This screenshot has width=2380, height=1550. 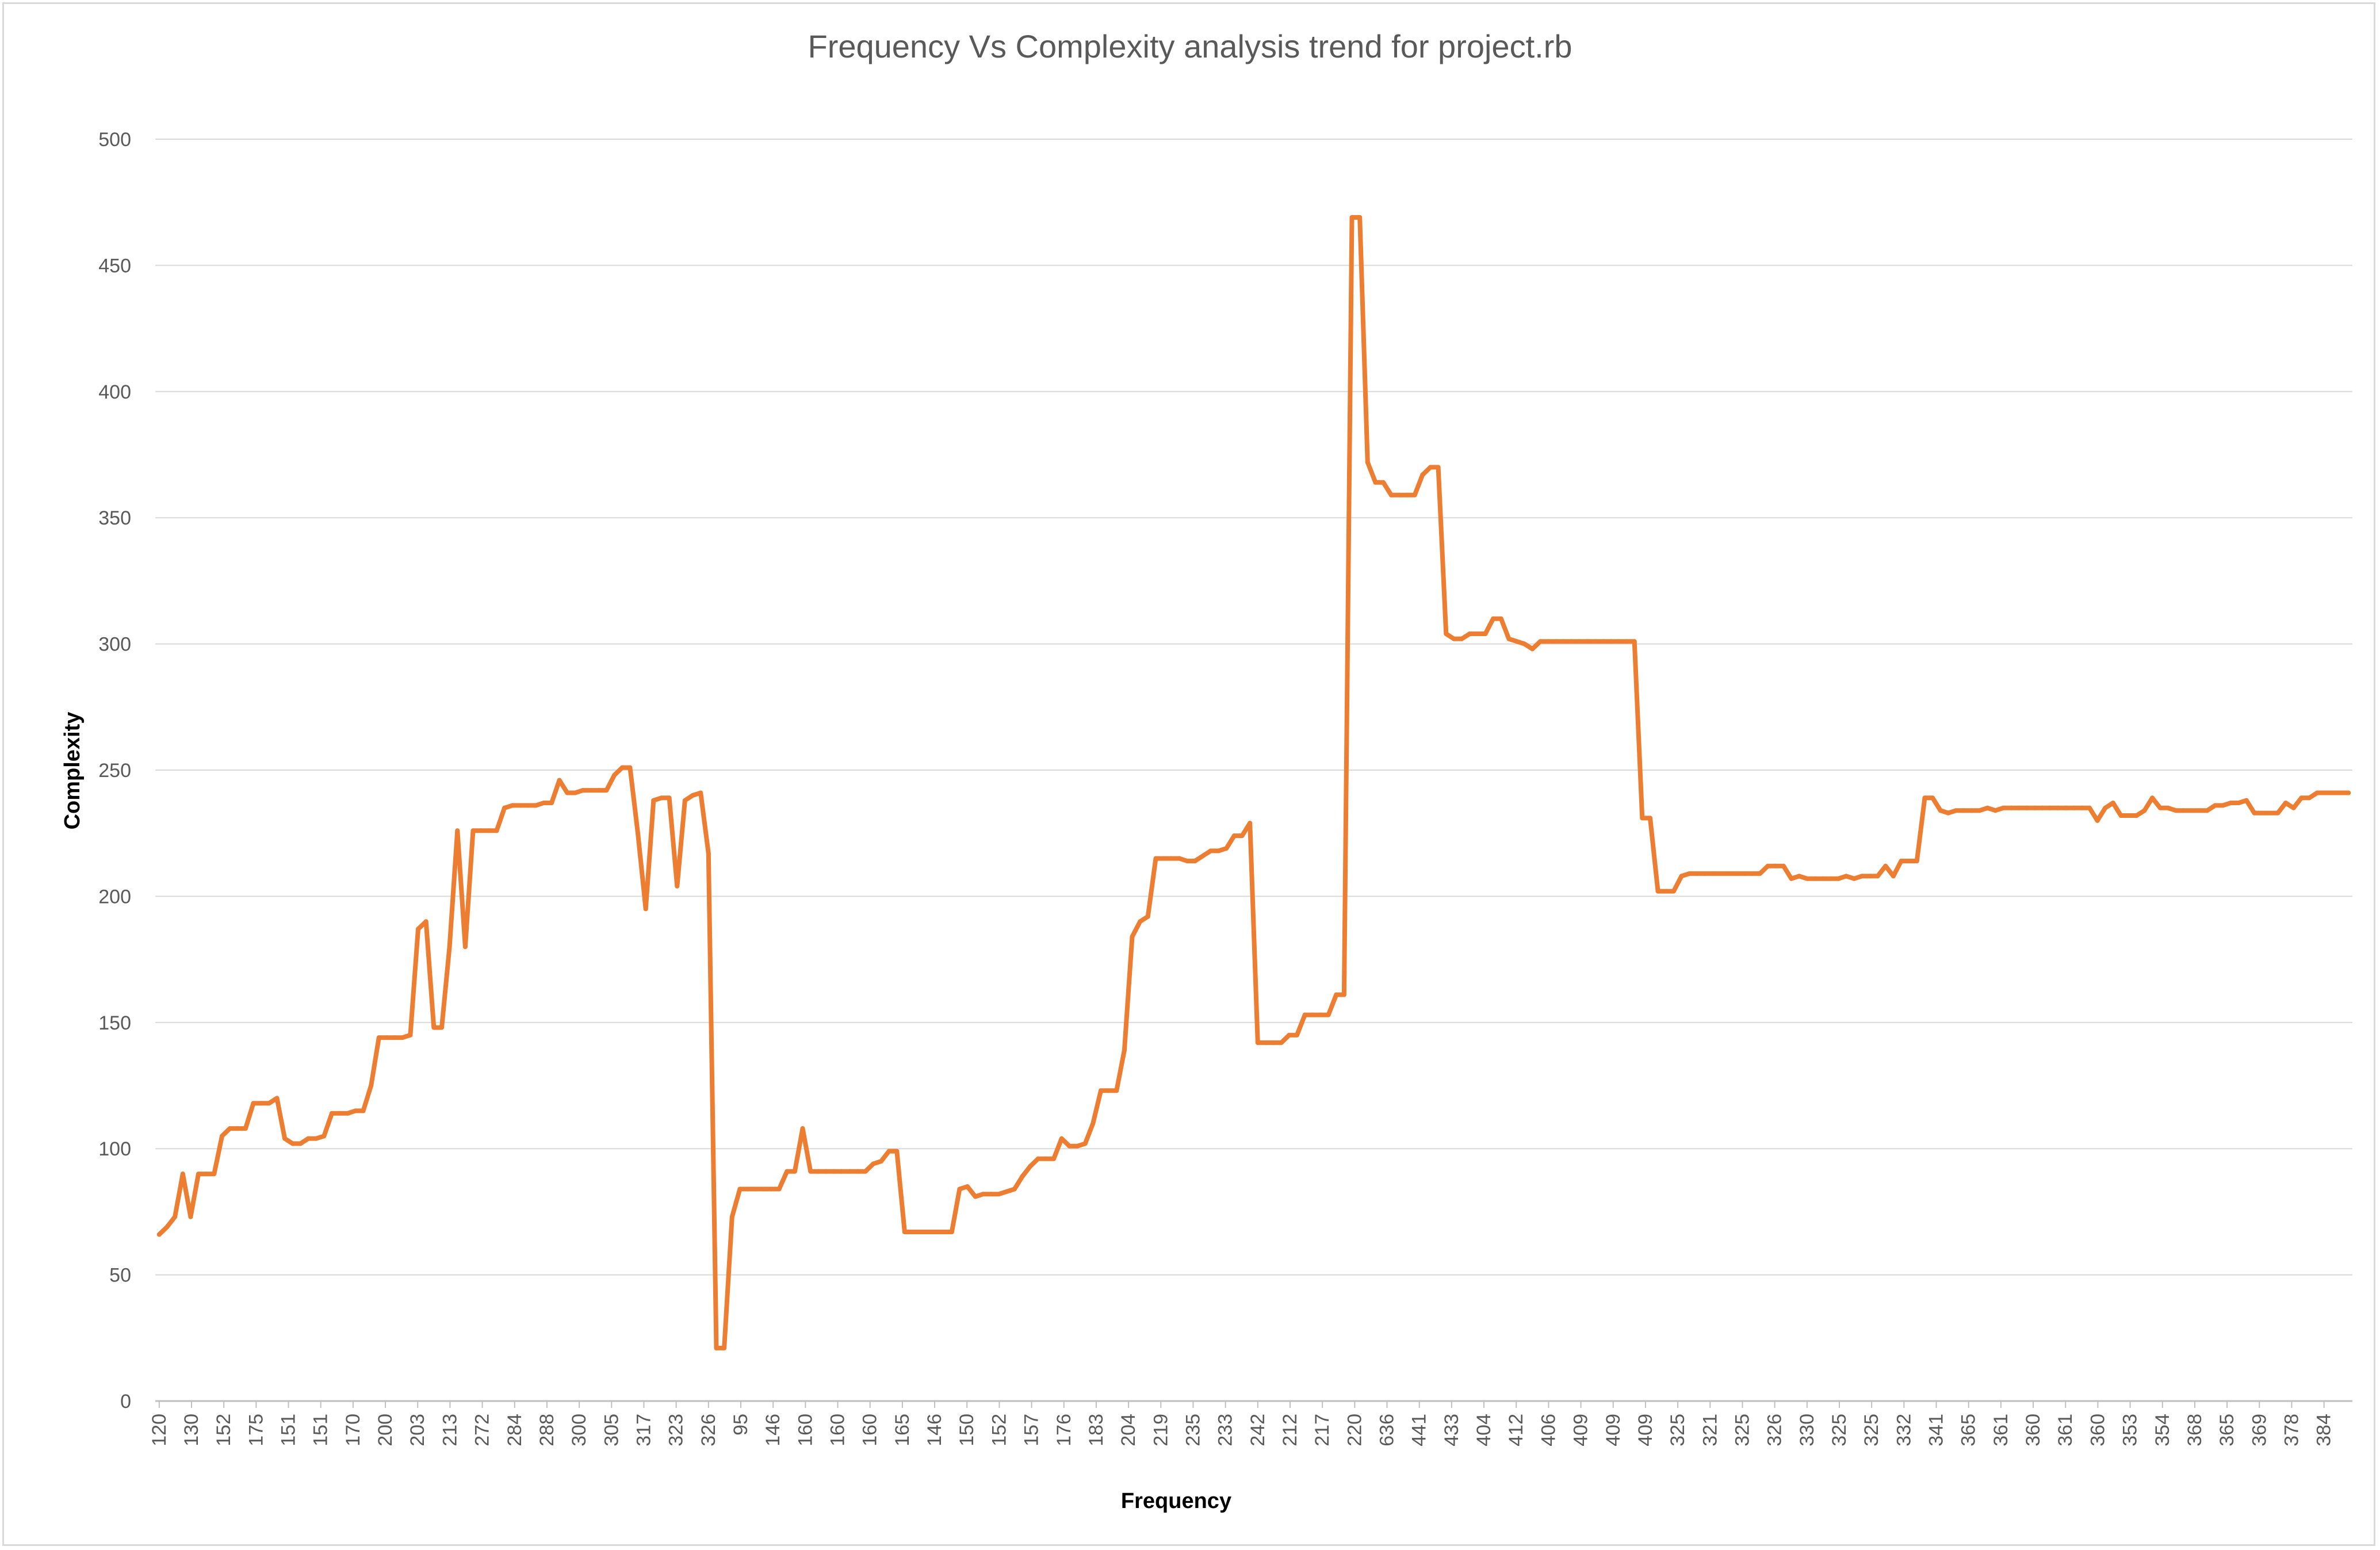 I want to click on x-tick-label: 235, so click(x=1193, y=1430).